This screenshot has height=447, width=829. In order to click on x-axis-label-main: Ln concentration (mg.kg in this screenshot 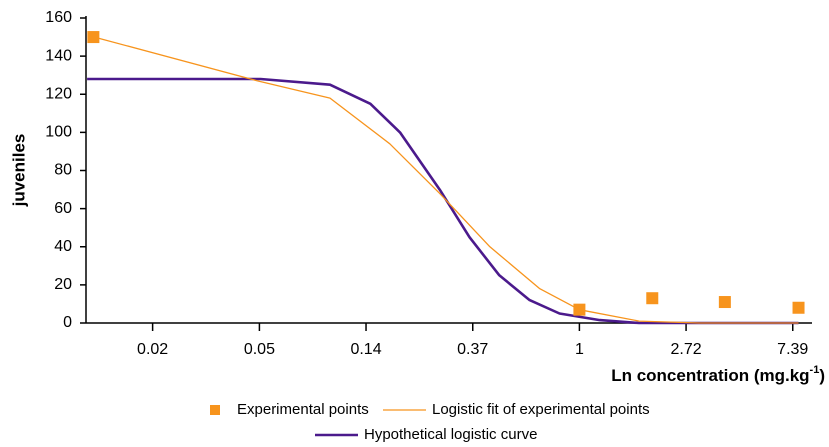, I will do `click(710, 375)`.